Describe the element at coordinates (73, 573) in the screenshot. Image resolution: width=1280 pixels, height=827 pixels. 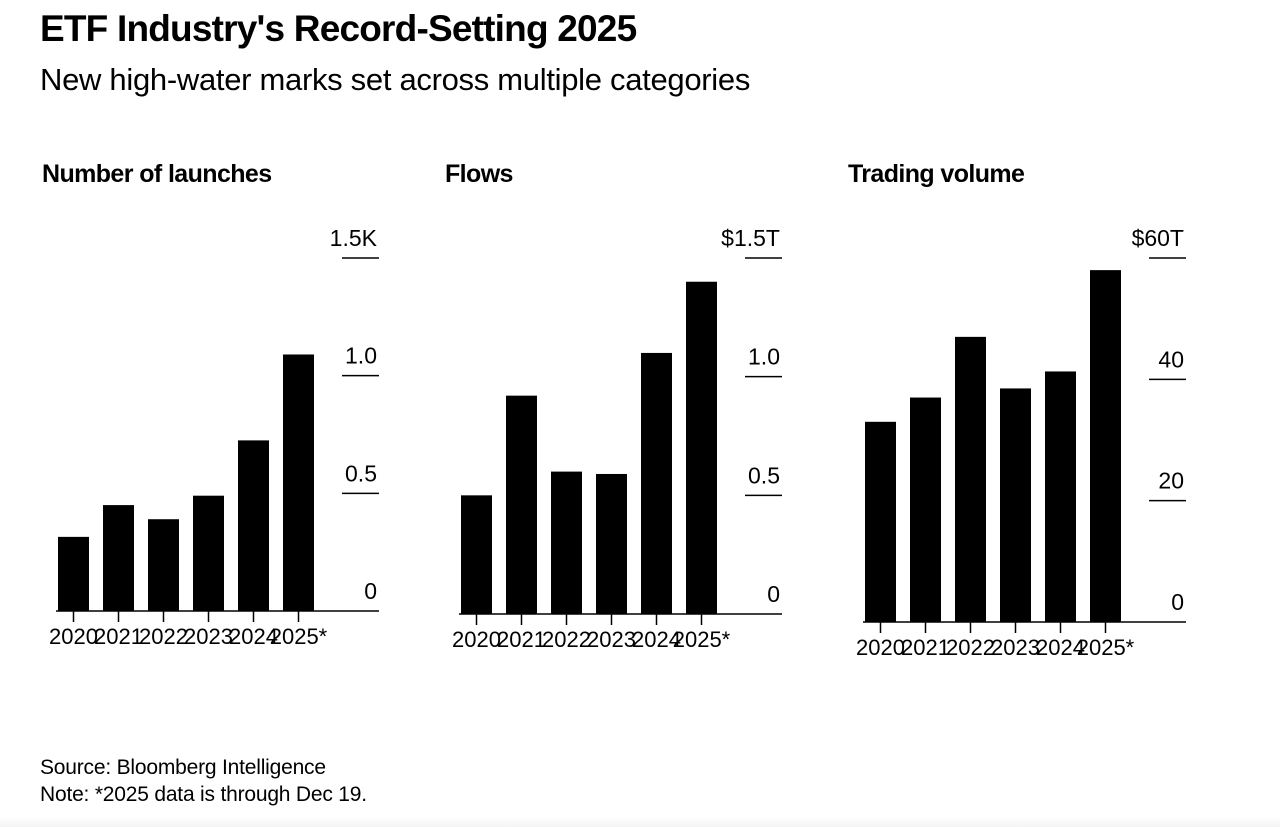
I see `launches-bar-2020` at that location.